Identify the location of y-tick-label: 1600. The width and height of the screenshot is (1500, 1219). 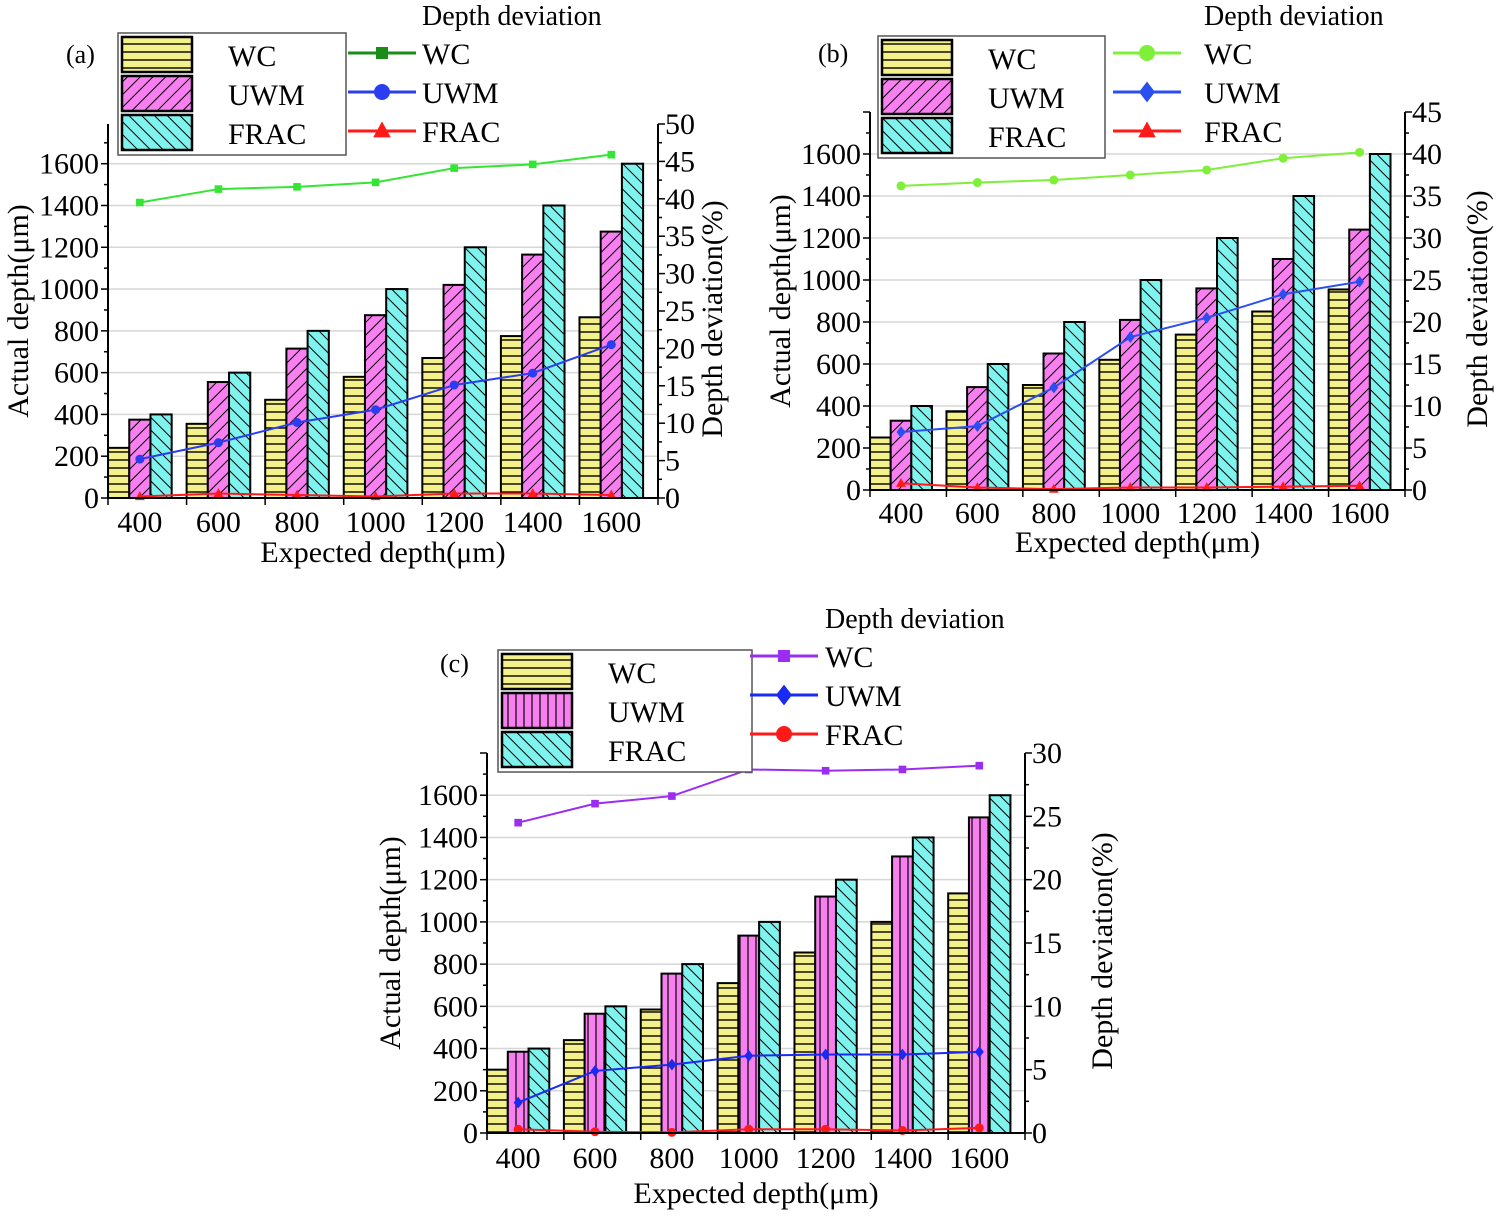
(831, 154).